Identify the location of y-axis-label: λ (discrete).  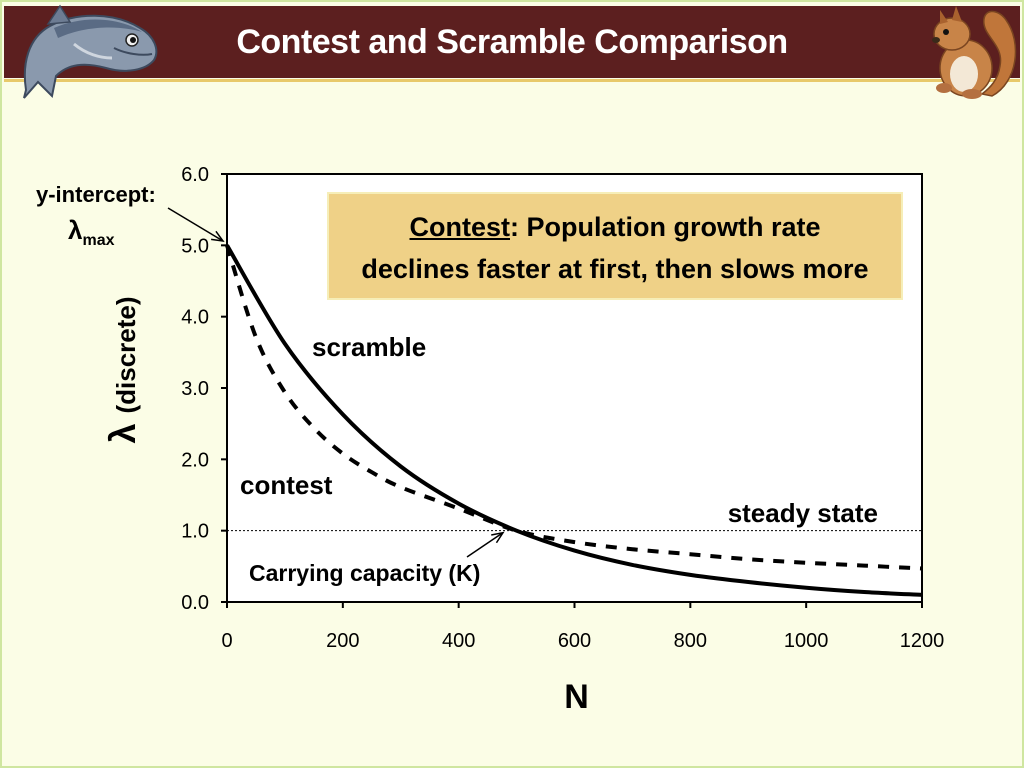
(122, 369).